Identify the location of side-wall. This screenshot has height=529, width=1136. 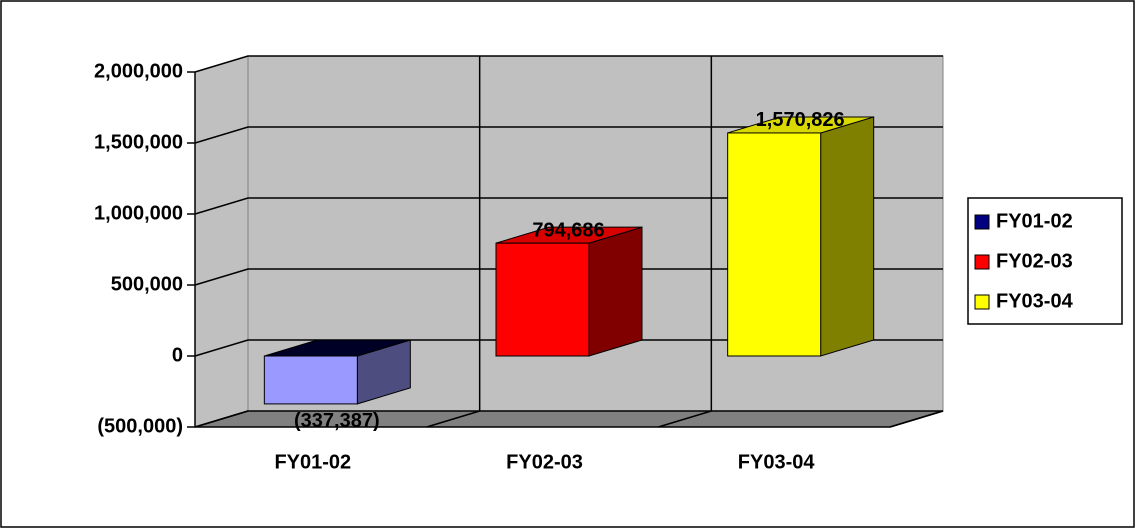
(221, 241).